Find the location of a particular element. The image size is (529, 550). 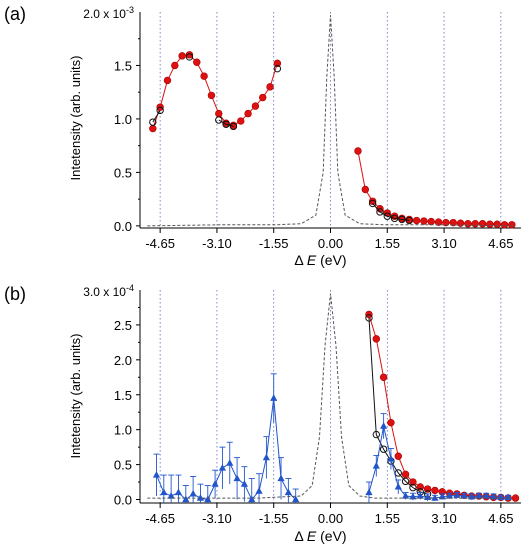

y-scale-label: 2.0 x 10⁻³ is located at coordinates (108, 13).